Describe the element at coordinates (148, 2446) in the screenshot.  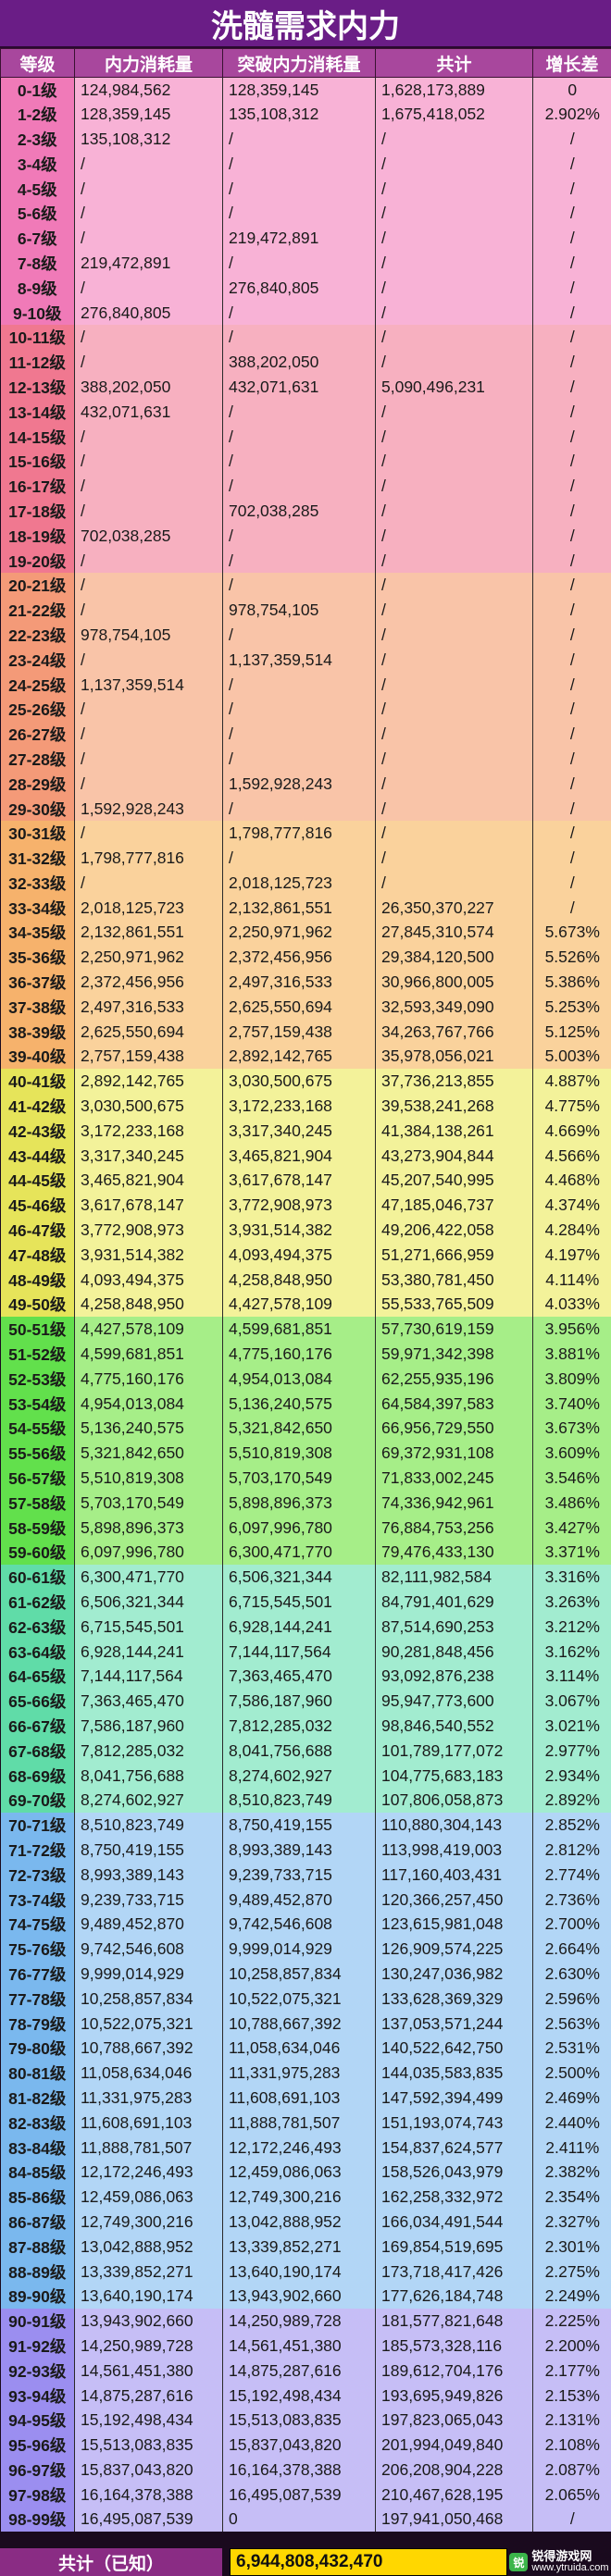
I see `cell-neili: 15,513,083,835` at that location.